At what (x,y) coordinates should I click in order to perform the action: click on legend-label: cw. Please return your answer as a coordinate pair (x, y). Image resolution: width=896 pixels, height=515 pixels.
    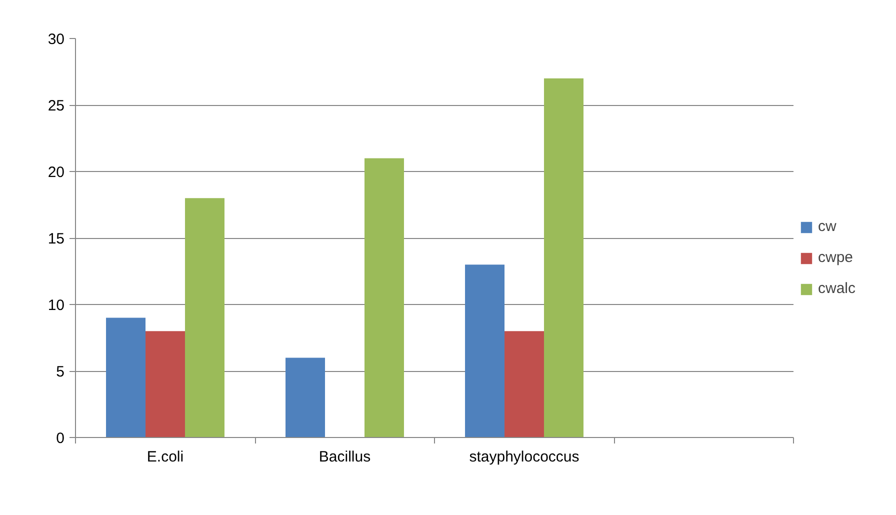
    Looking at the image, I should click on (828, 226).